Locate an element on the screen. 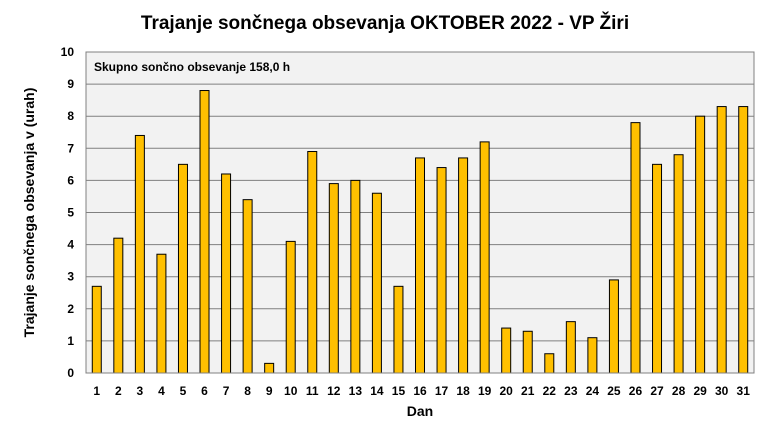 This screenshot has height=439, width=770. x-tick-label: 6 is located at coordinates (204, 391).